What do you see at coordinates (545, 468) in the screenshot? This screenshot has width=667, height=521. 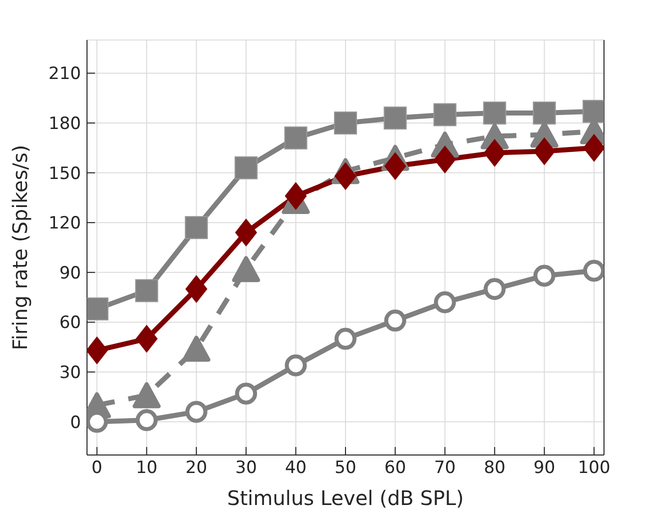 I see `x-tick-label: 90` at bounding box center [545, 468].